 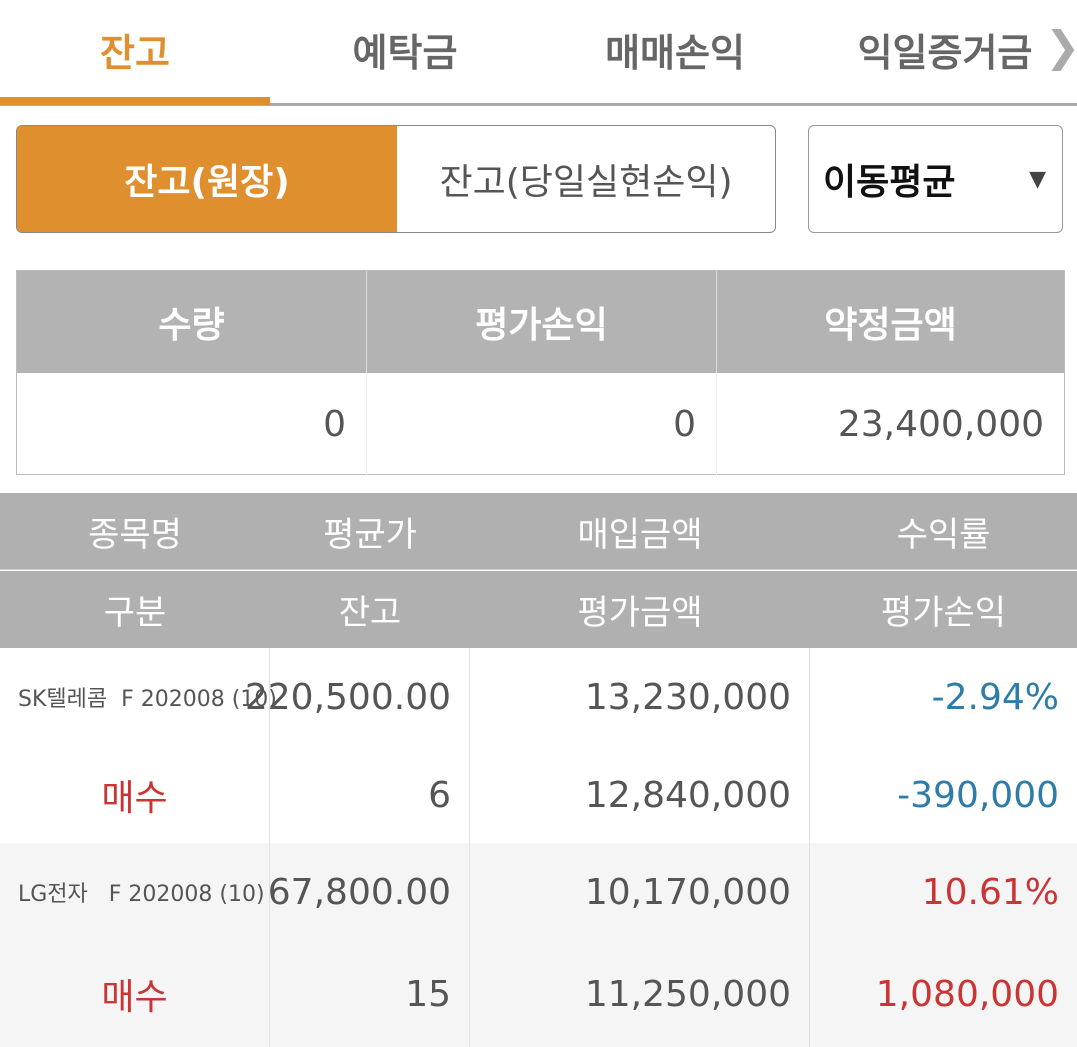 I want to click on tab-balance: 잔고, so click(x=135, y=53).